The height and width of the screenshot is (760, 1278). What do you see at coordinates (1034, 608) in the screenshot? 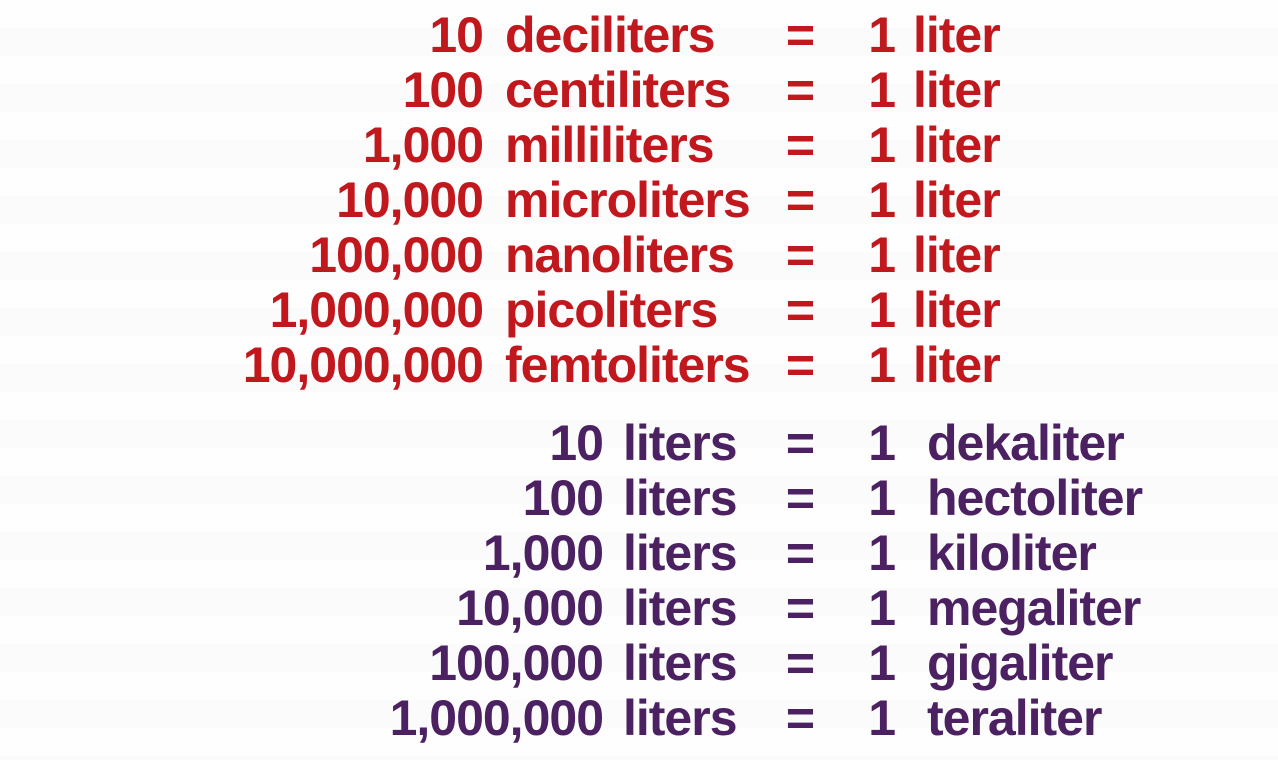
I see `result-unit-label: megaliter` at bounding box center [1034, 608].